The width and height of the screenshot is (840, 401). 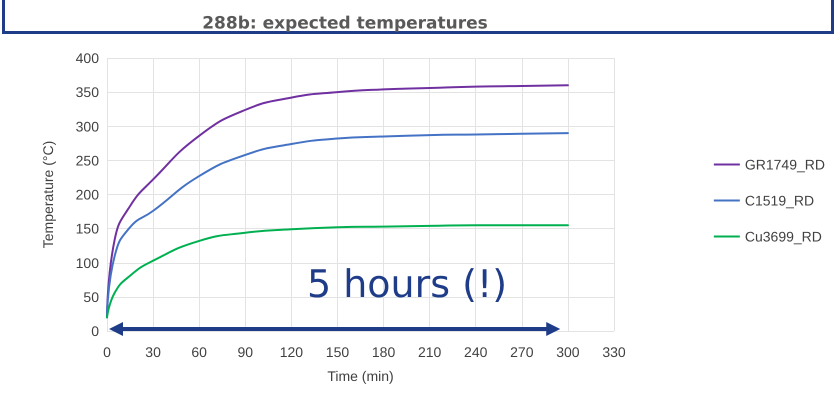 What do you see at coordinates (360, 376) in the screenshot?
I see `x-axis-title: Time (min)` at bounding box center [360, 376].